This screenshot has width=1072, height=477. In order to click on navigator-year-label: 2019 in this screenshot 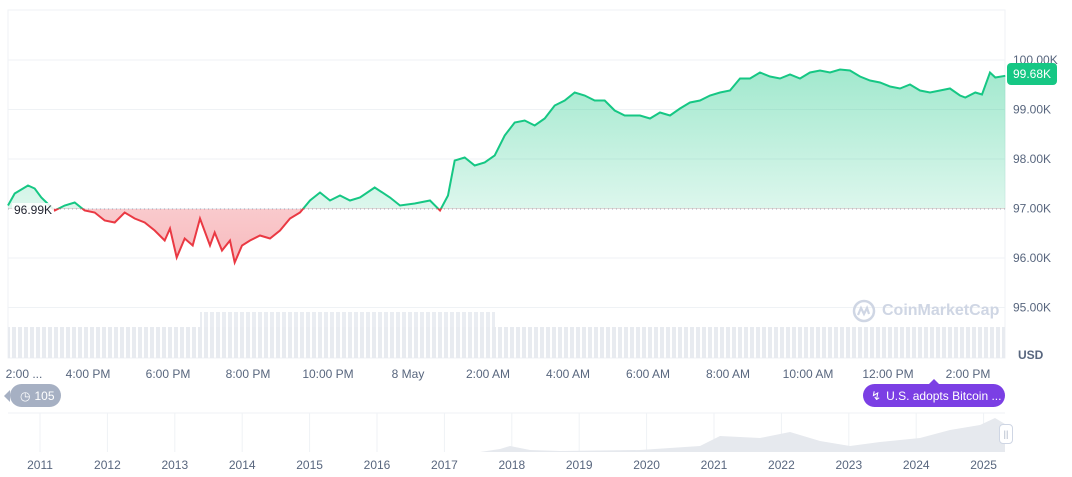, I will do `click(579, 465)`.